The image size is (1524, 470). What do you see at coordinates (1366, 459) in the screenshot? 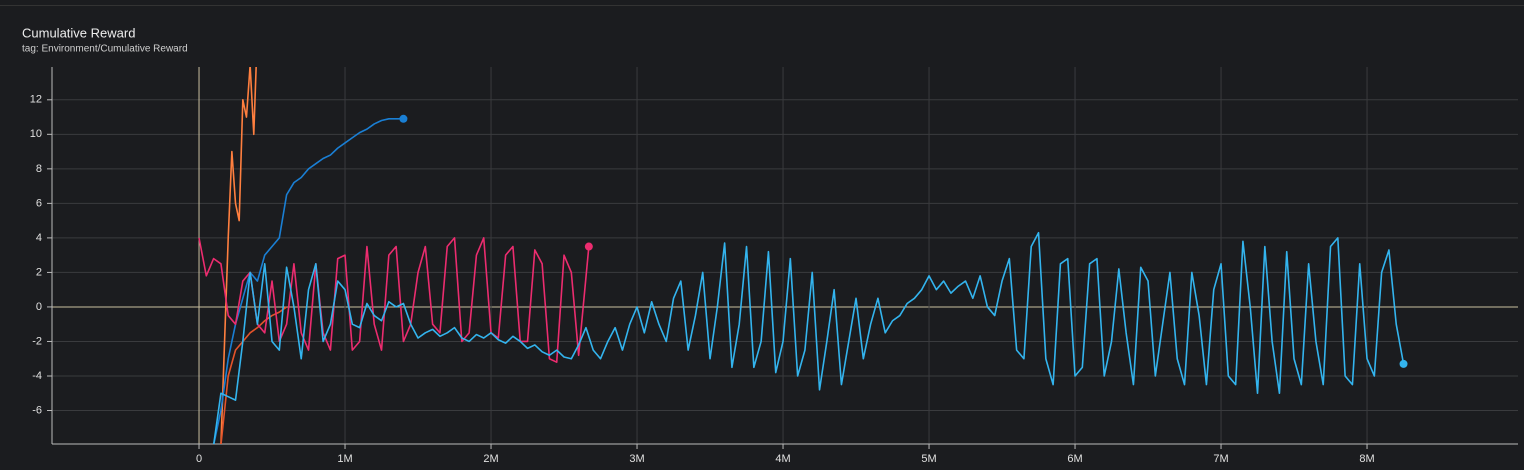
I see `x-tick-label: 8M` at bounding box center [1366, 459].